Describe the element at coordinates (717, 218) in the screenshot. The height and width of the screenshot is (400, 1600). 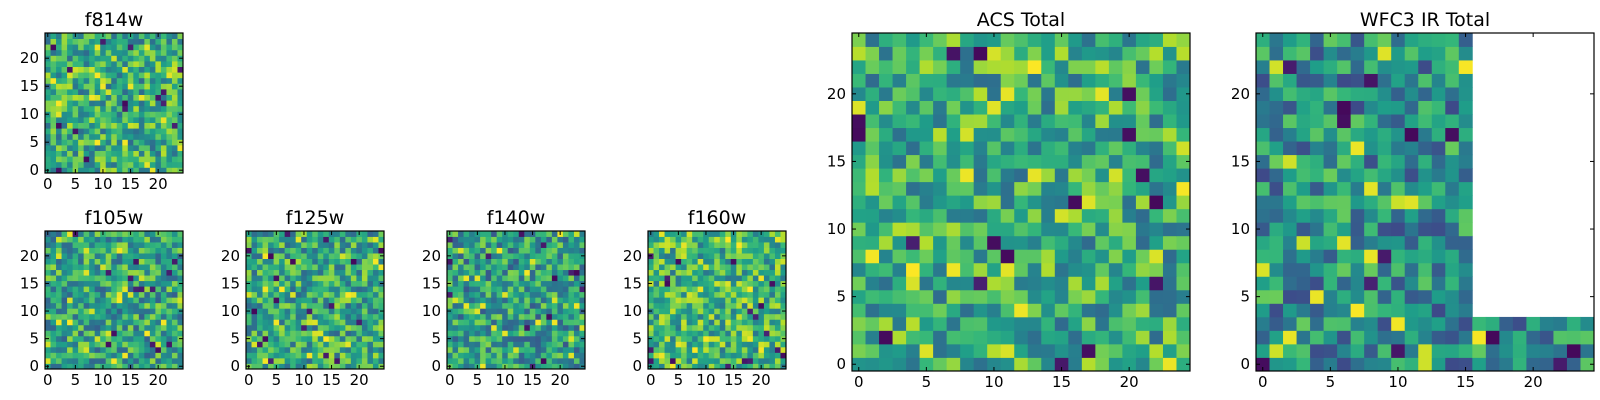
I see `panel-title: f160w` at that location.